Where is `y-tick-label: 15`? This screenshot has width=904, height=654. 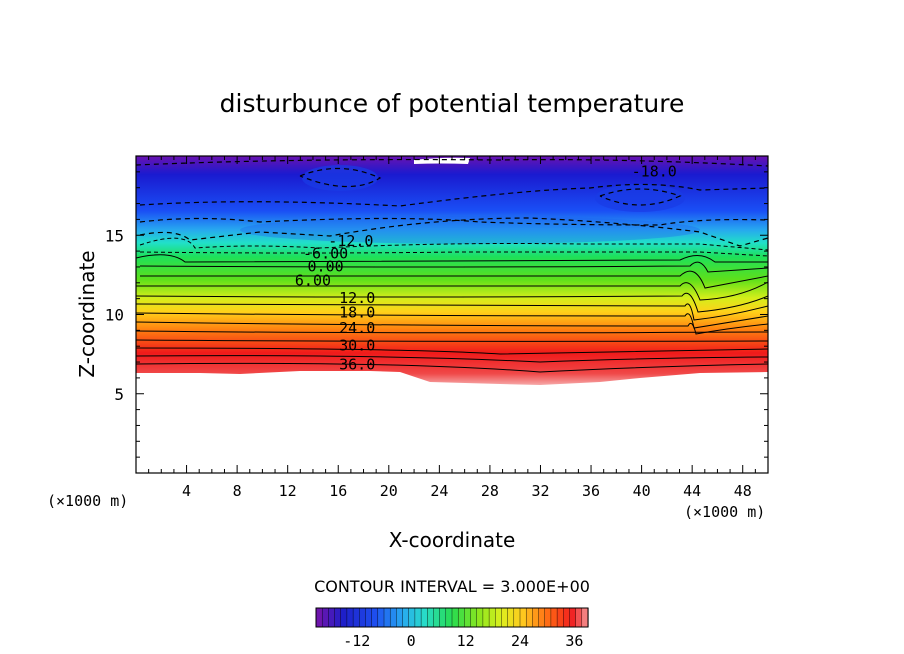
y-tick-label: 15 is located at coordinates (114, 235).